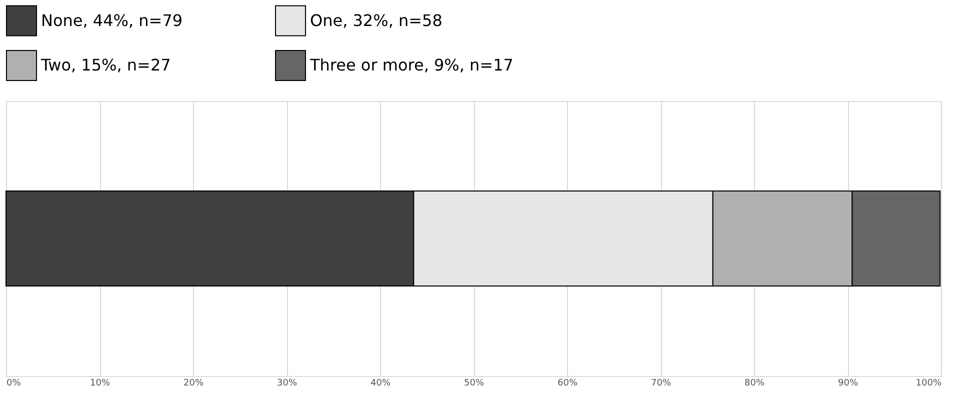  I want to click on x-tick-label: 70%, so click(661, 383).